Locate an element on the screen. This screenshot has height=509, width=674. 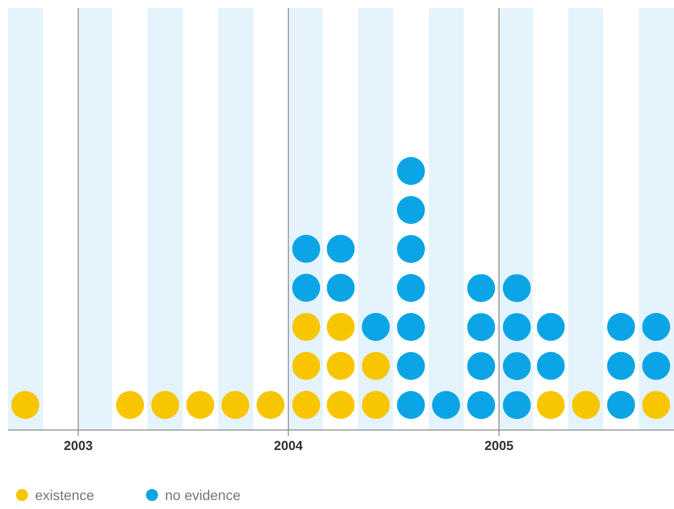
legend-label: no evidence is located at coordinates (203, 495).